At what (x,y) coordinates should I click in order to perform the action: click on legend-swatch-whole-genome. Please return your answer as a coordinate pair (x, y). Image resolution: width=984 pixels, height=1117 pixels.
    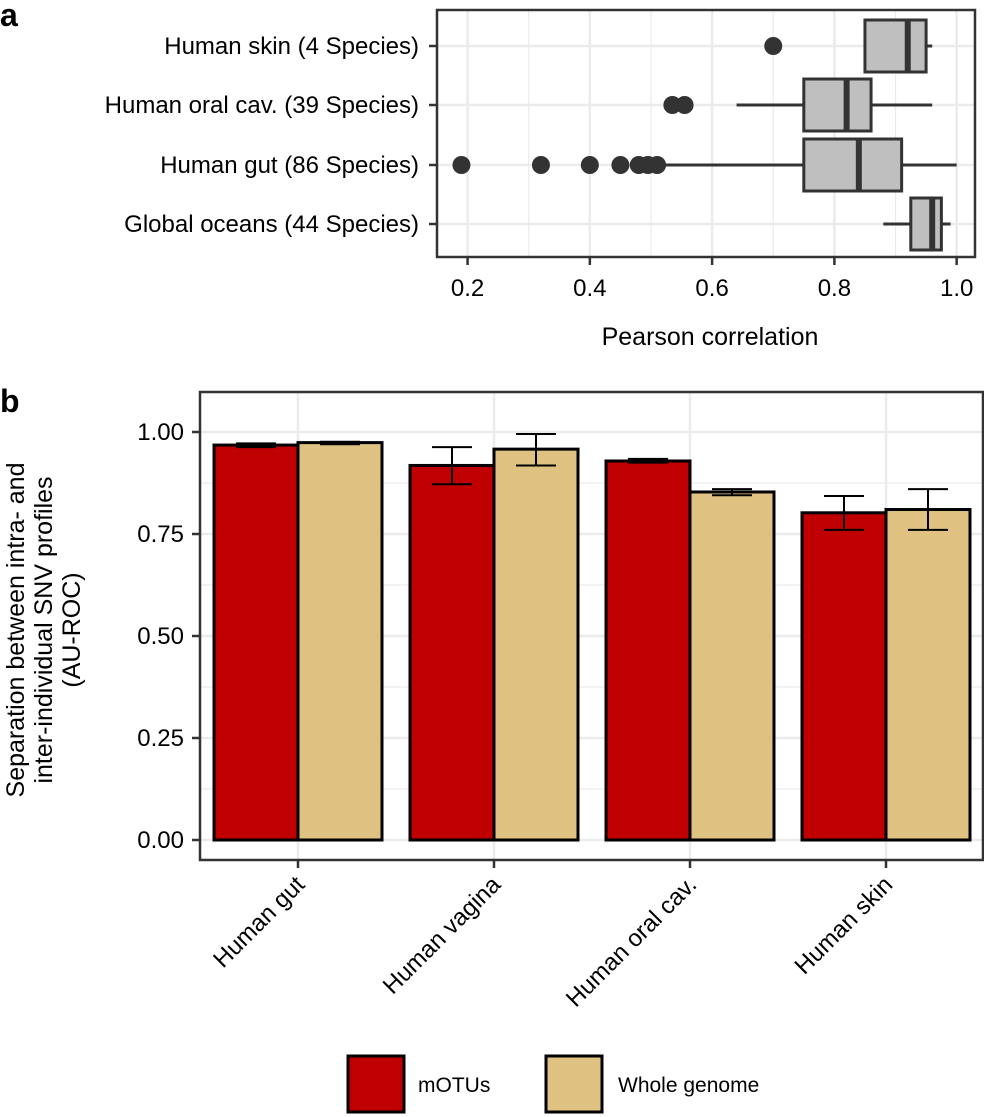
    Looking at the image, I should click on (574, 1084).